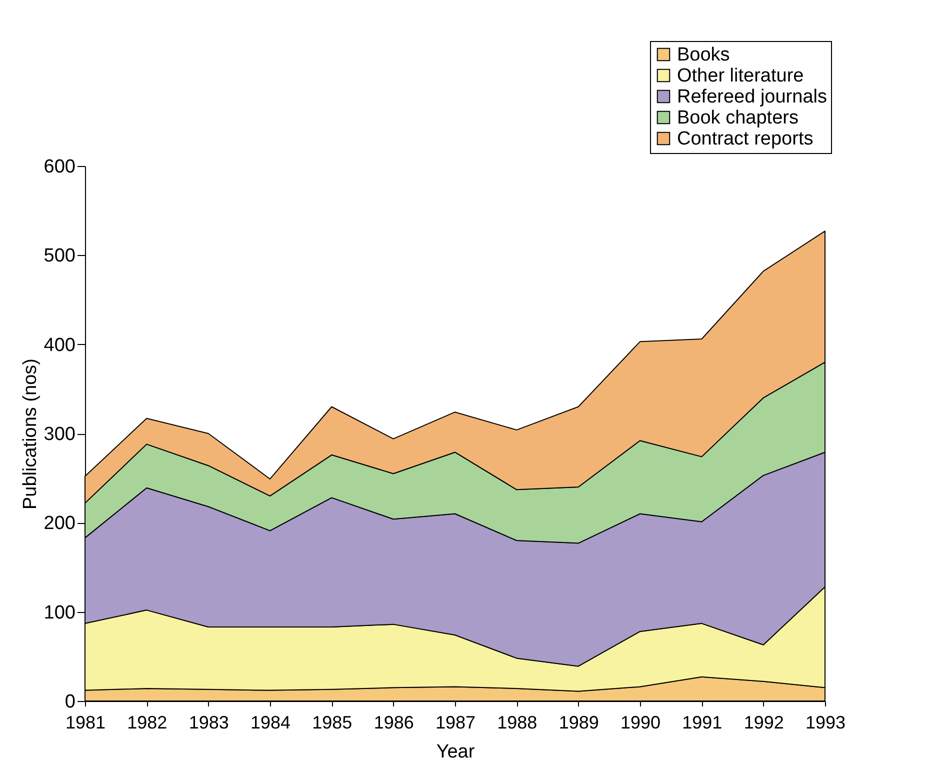 This screenshot has height=774, width=937. Describe the element at coordinates (60, 613) in the screenshot. I see `y-tick-label: 100` at that location.